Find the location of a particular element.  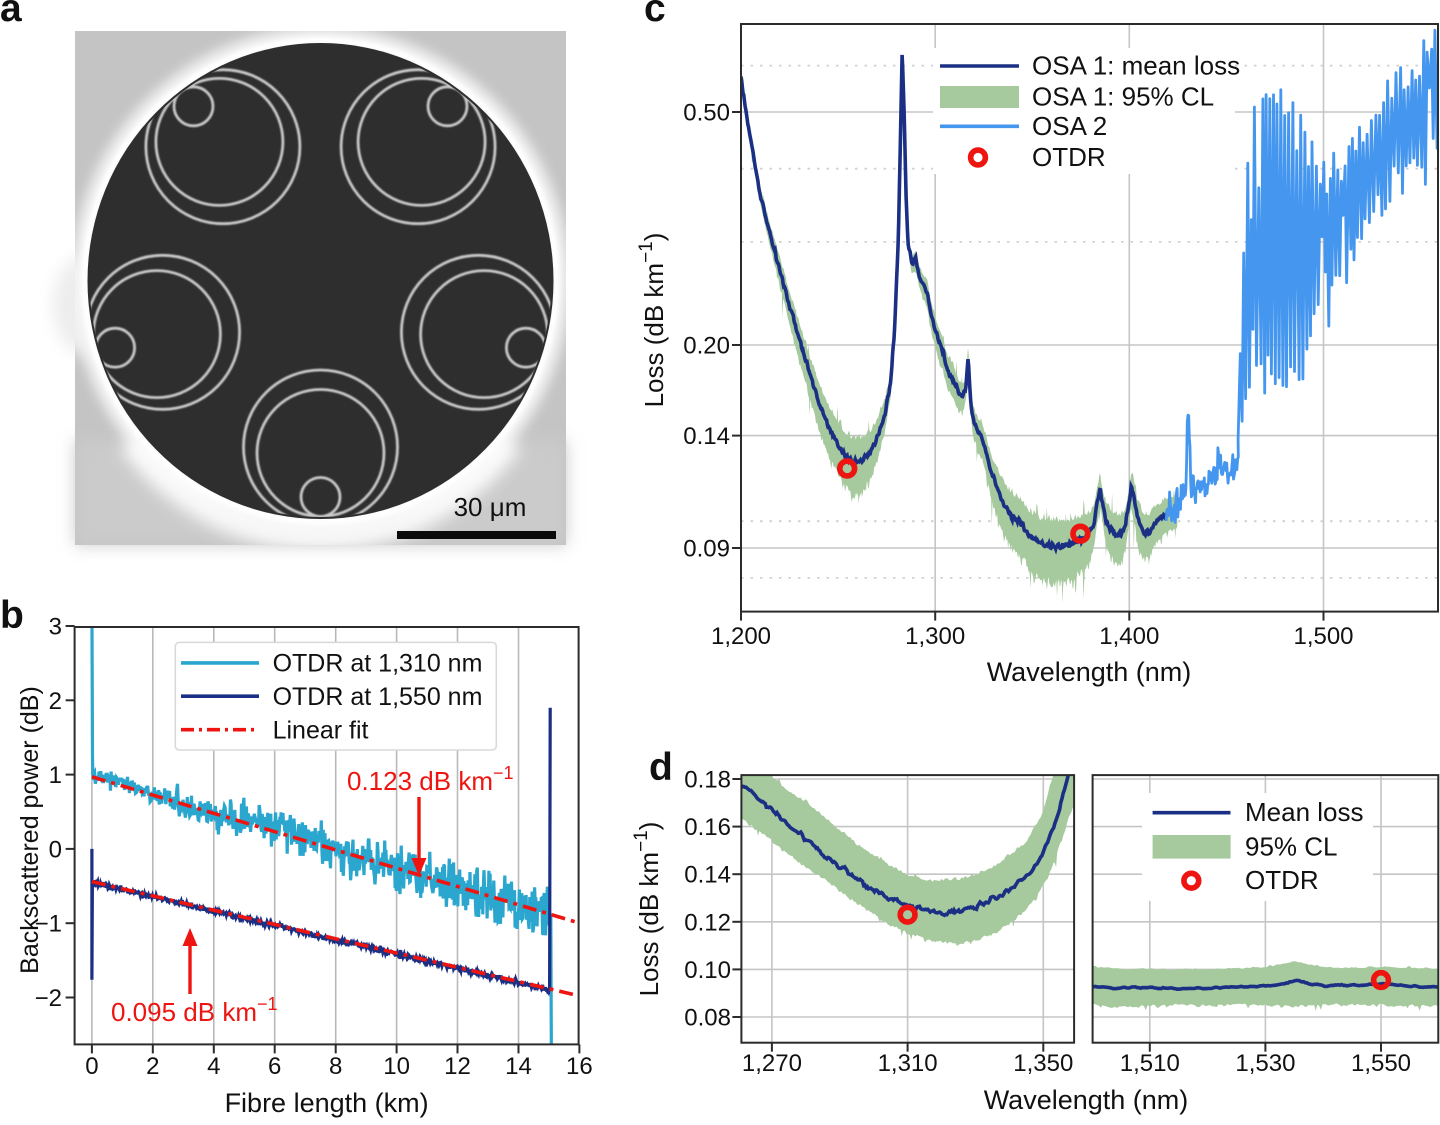

svg-text: 1,200 is located at coordinates (741, 636).